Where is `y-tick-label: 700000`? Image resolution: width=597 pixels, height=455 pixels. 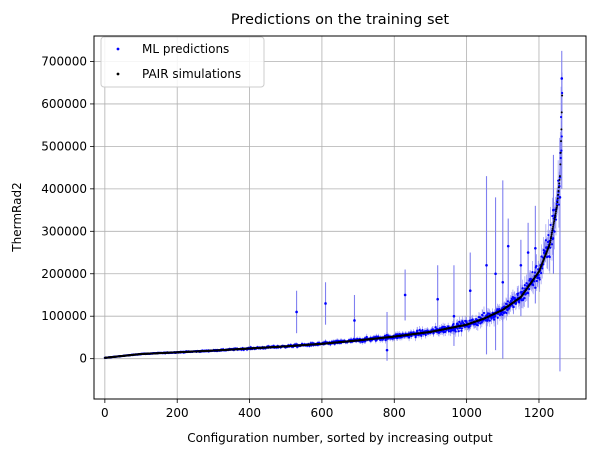 y-tick-label: 700000 is located at coordinates (64, 61).